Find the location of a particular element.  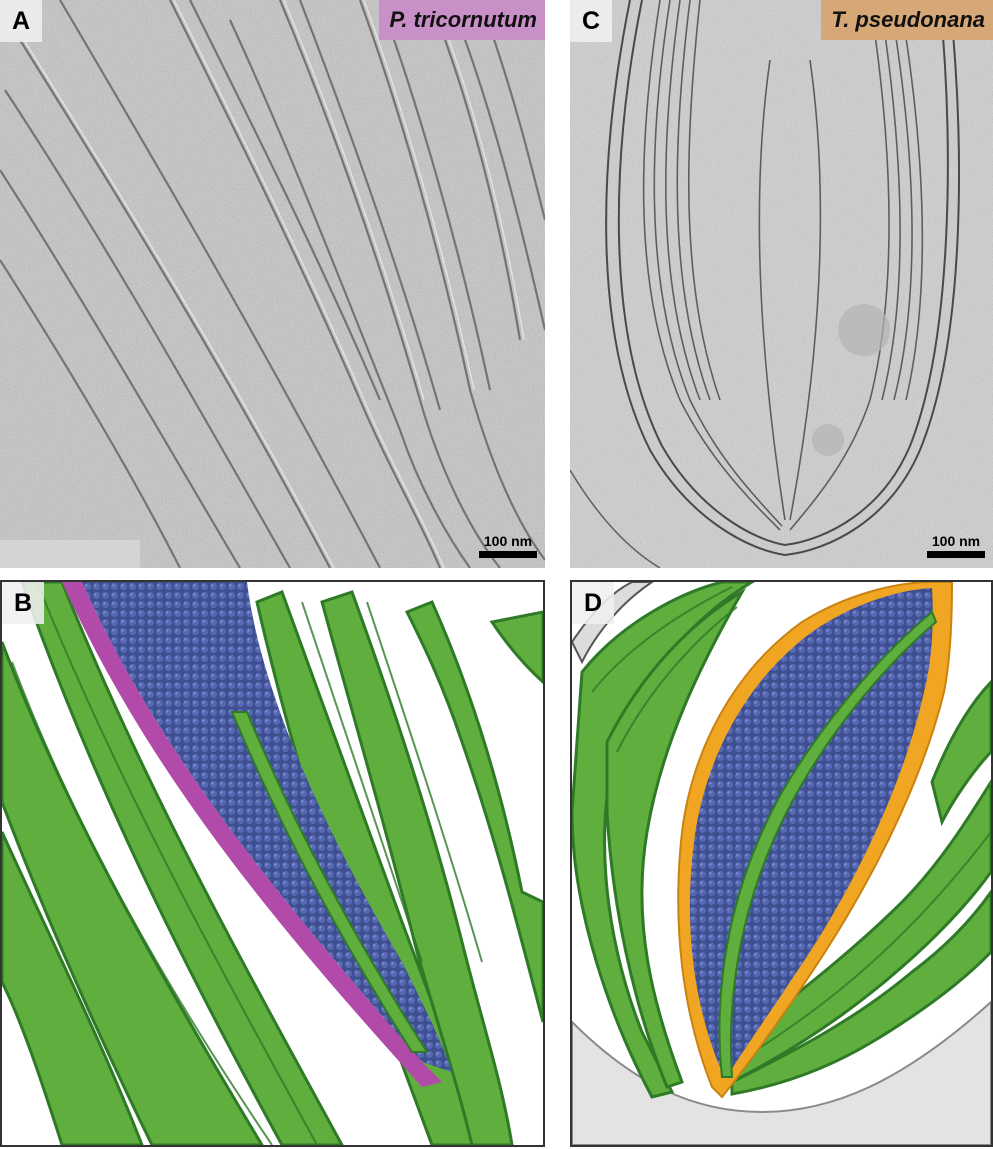

species-label-p-tricornutum: P. tricornutum is located at coordinates (462, 20).